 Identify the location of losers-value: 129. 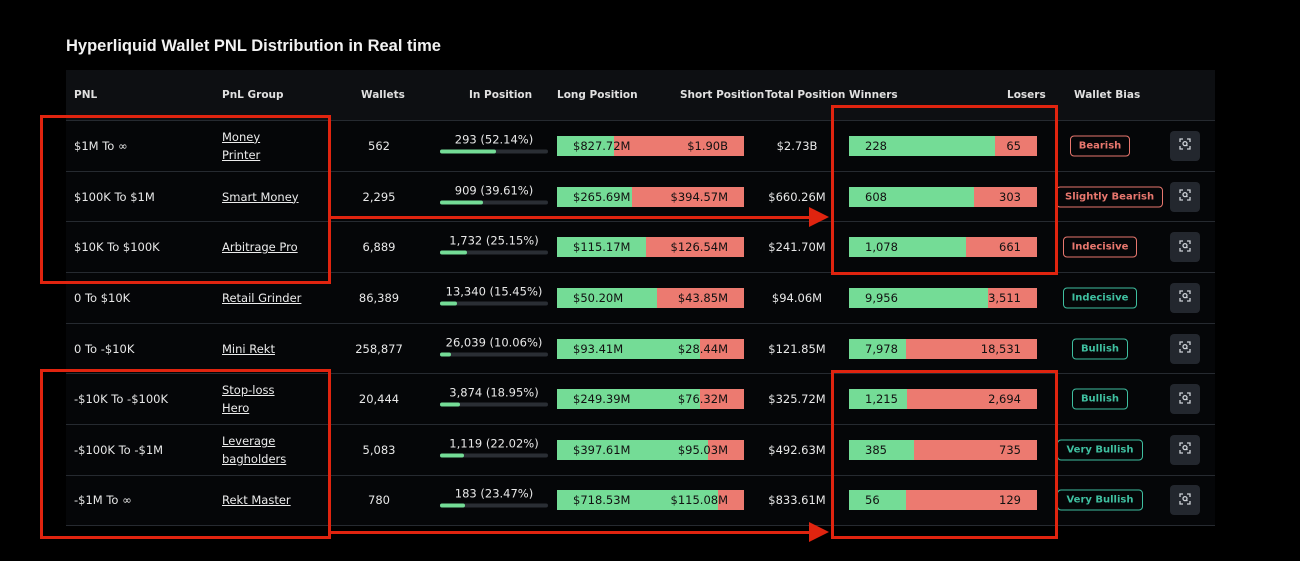
(1010, 500).